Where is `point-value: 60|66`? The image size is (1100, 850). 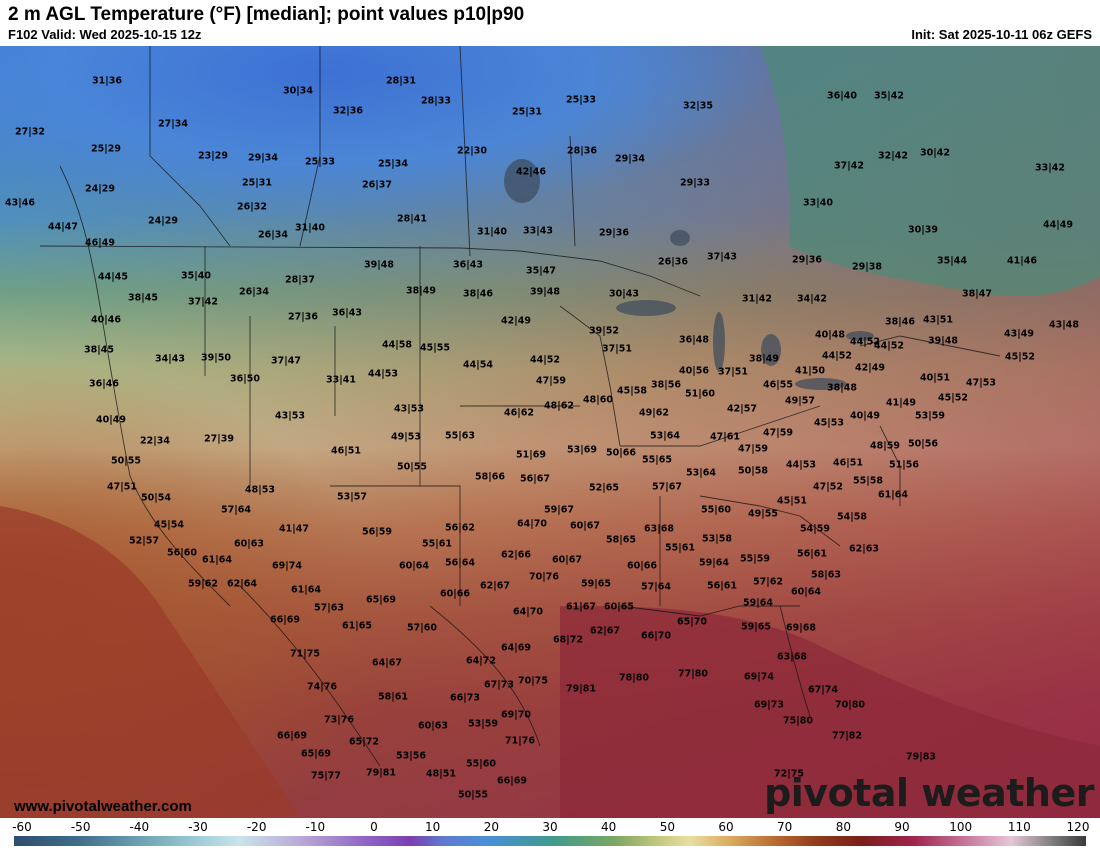
point-value: 60|66 is located at coordinates (455, 594).